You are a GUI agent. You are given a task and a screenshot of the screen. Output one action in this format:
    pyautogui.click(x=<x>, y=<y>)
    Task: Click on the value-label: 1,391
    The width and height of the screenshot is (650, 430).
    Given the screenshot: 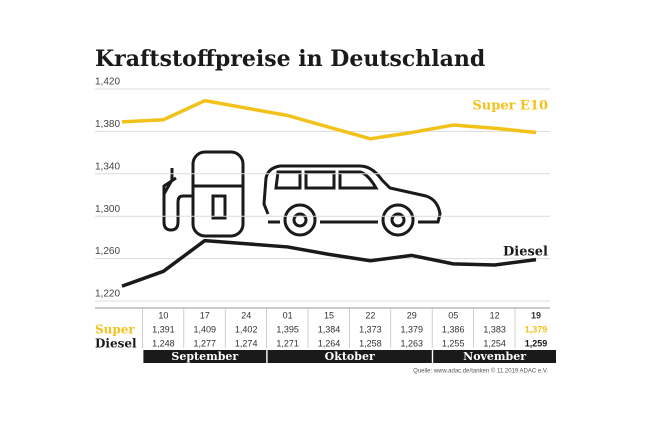 What is the action you would take?
    pyautogui.click(x=163, y=329)
    